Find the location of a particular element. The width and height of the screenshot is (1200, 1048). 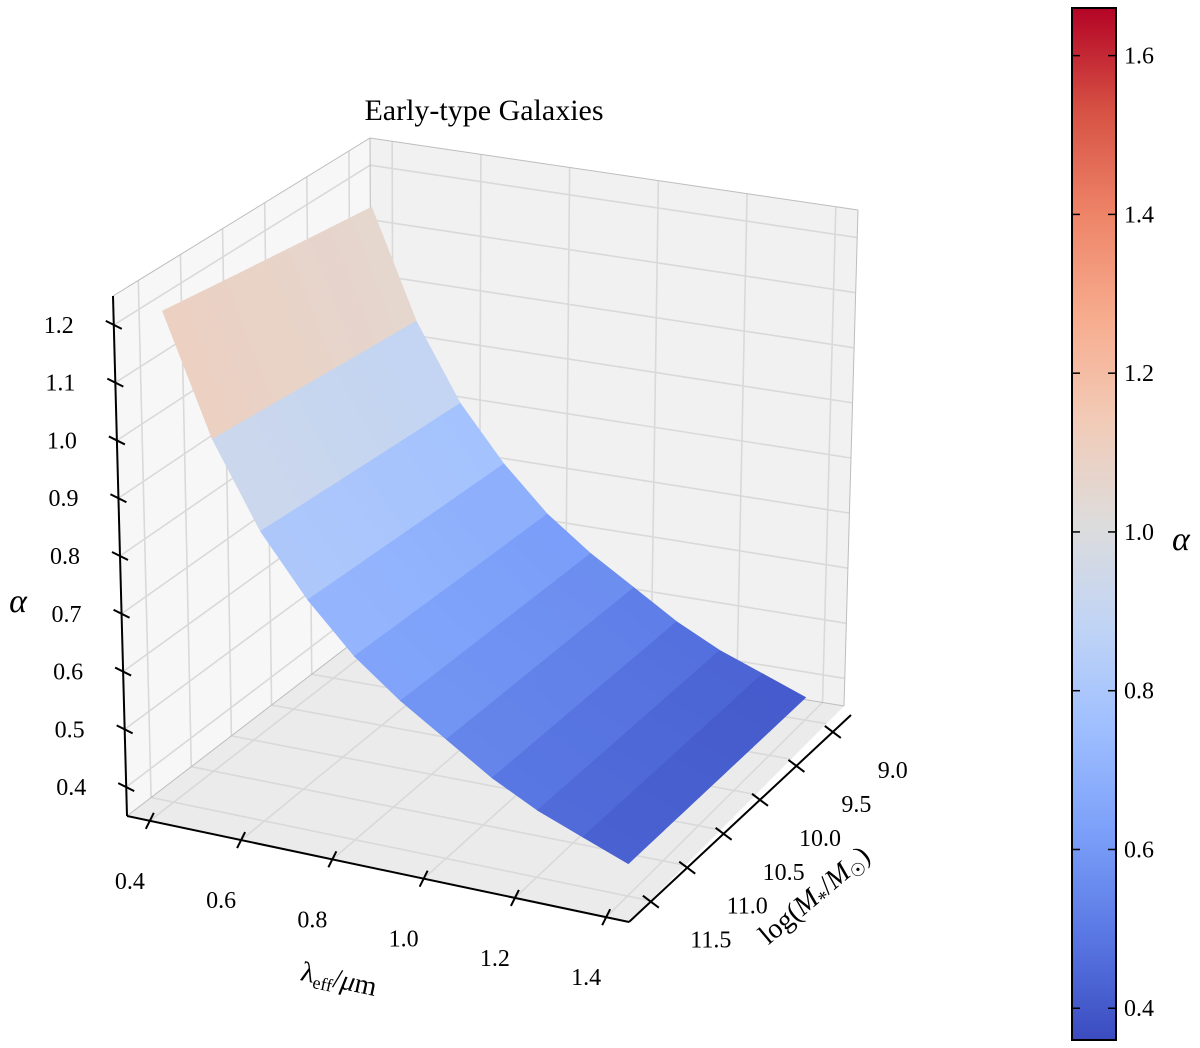

y-tick-label: 10.5 is located at coordinates (784, 873).